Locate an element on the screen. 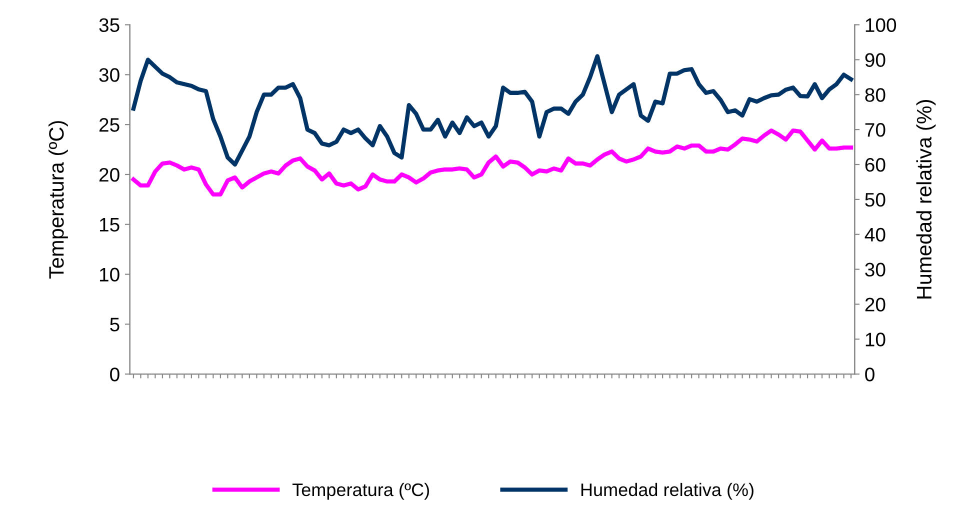  y2-tick-label: 60 is located at coordinates (875, 165).